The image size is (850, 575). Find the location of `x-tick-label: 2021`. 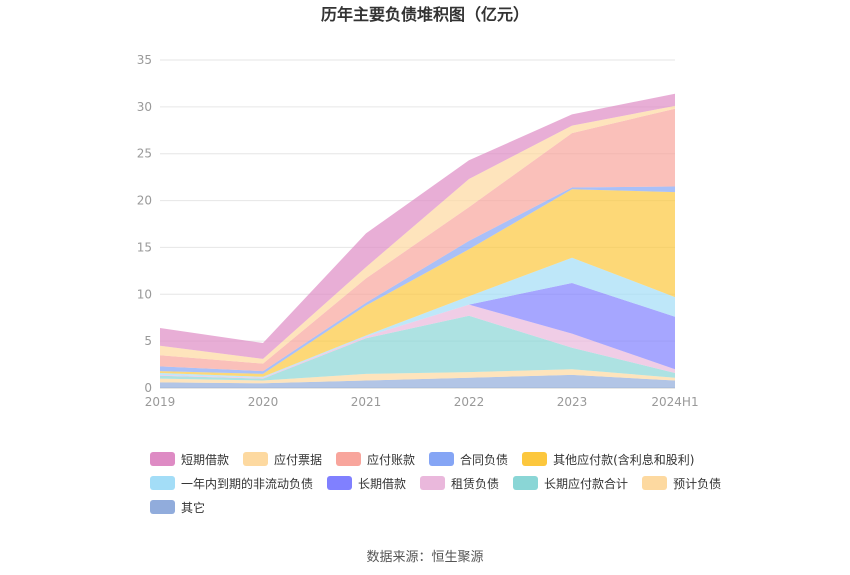

x-tick-label: 2021 is located at coordinates (366, 402).